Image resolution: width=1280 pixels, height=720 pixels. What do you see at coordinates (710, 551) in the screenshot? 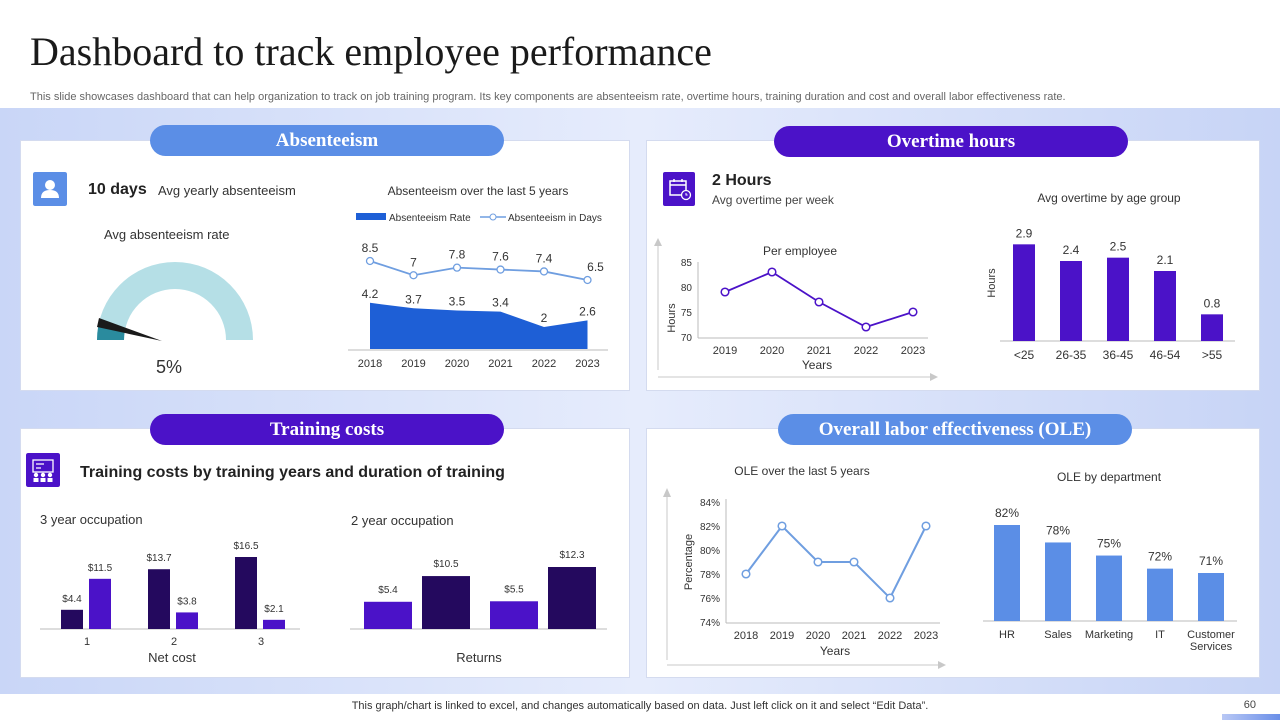
I see `y-tick-label: 80%` at bounding box center [710, 551].